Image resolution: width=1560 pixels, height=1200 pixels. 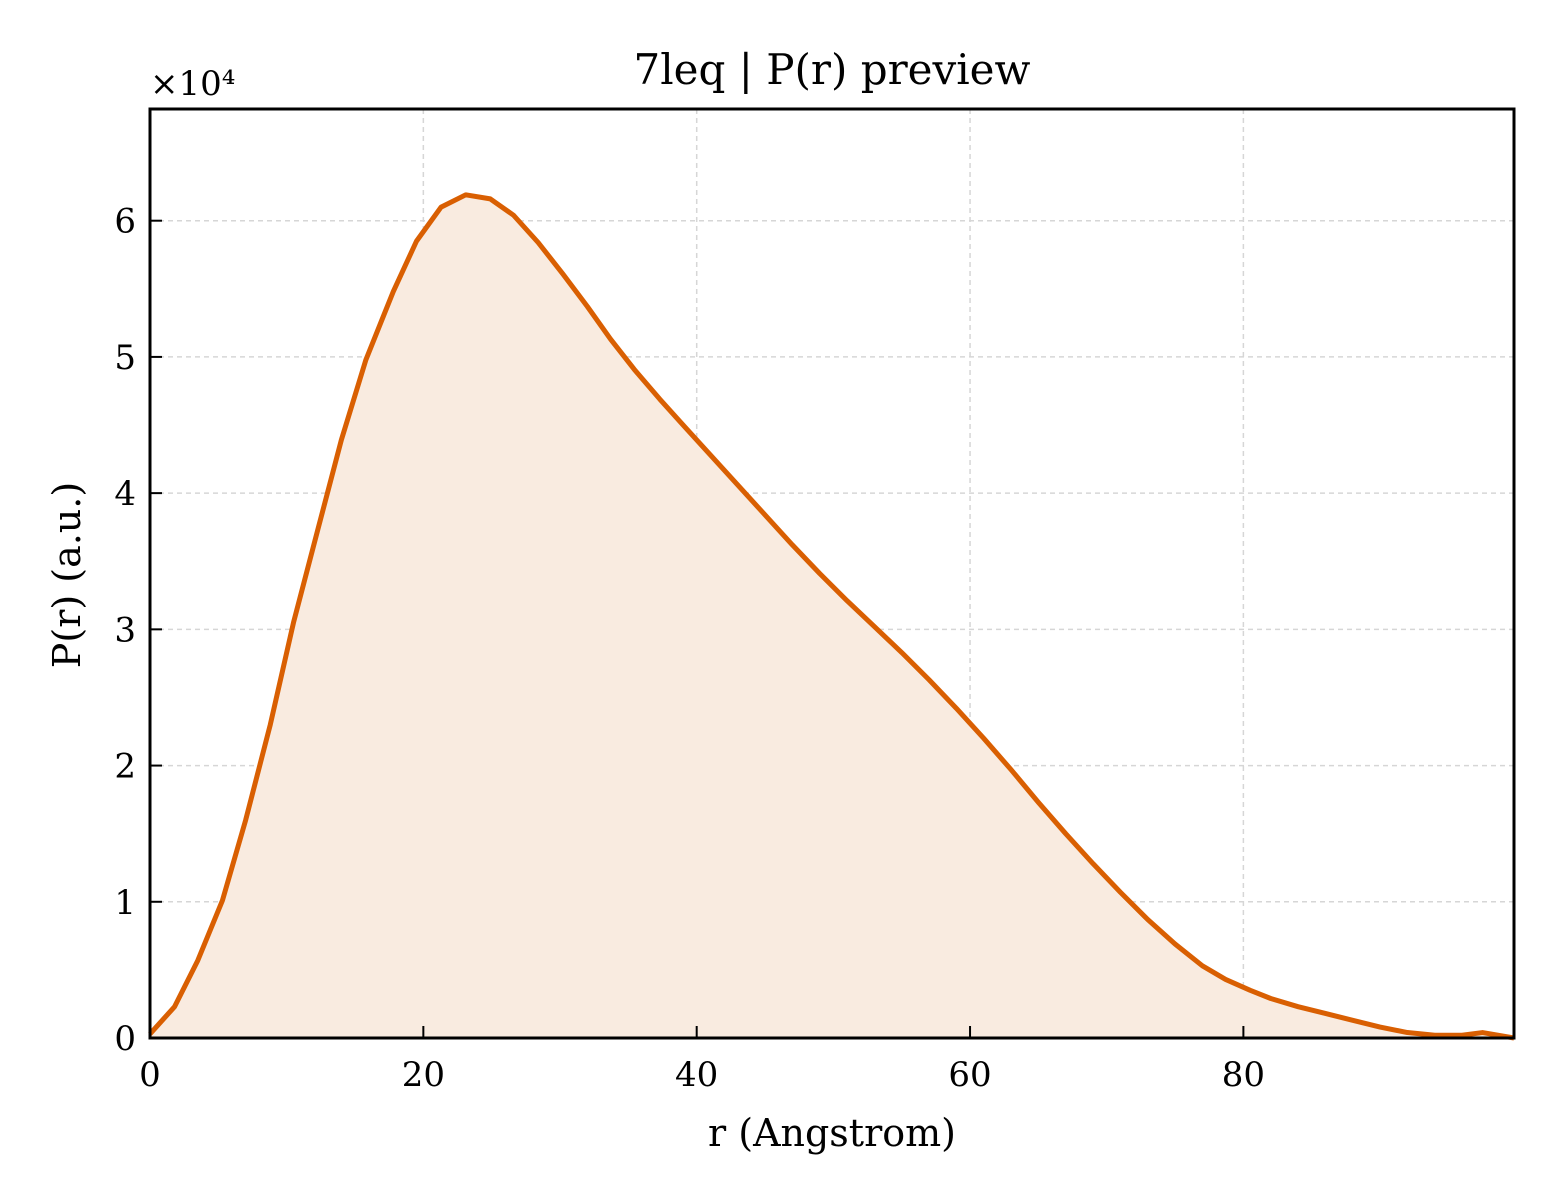 I want to click on y-tick-label: 2, so click(x=125, y=767).